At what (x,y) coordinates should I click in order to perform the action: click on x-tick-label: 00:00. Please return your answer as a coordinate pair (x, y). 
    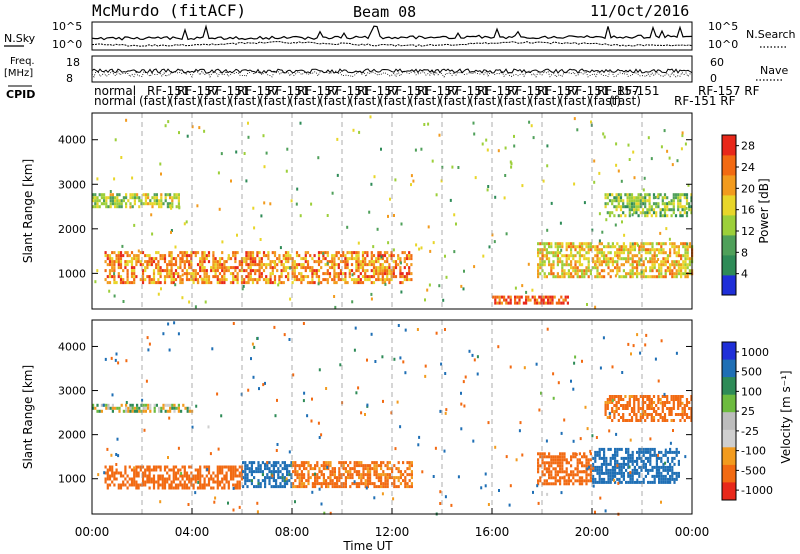
    Looking at the image, I should click on (692, 532).